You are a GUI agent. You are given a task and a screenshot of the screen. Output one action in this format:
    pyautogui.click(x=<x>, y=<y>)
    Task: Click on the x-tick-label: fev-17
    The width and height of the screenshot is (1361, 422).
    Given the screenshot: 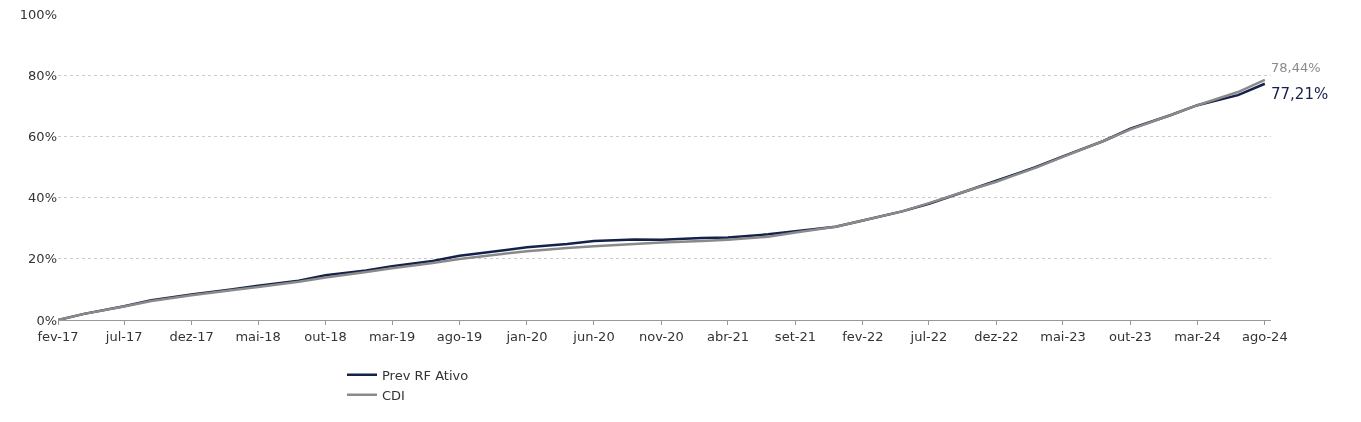 What is the action you would take?
    pyautogui.click(x=58, y=336)
    